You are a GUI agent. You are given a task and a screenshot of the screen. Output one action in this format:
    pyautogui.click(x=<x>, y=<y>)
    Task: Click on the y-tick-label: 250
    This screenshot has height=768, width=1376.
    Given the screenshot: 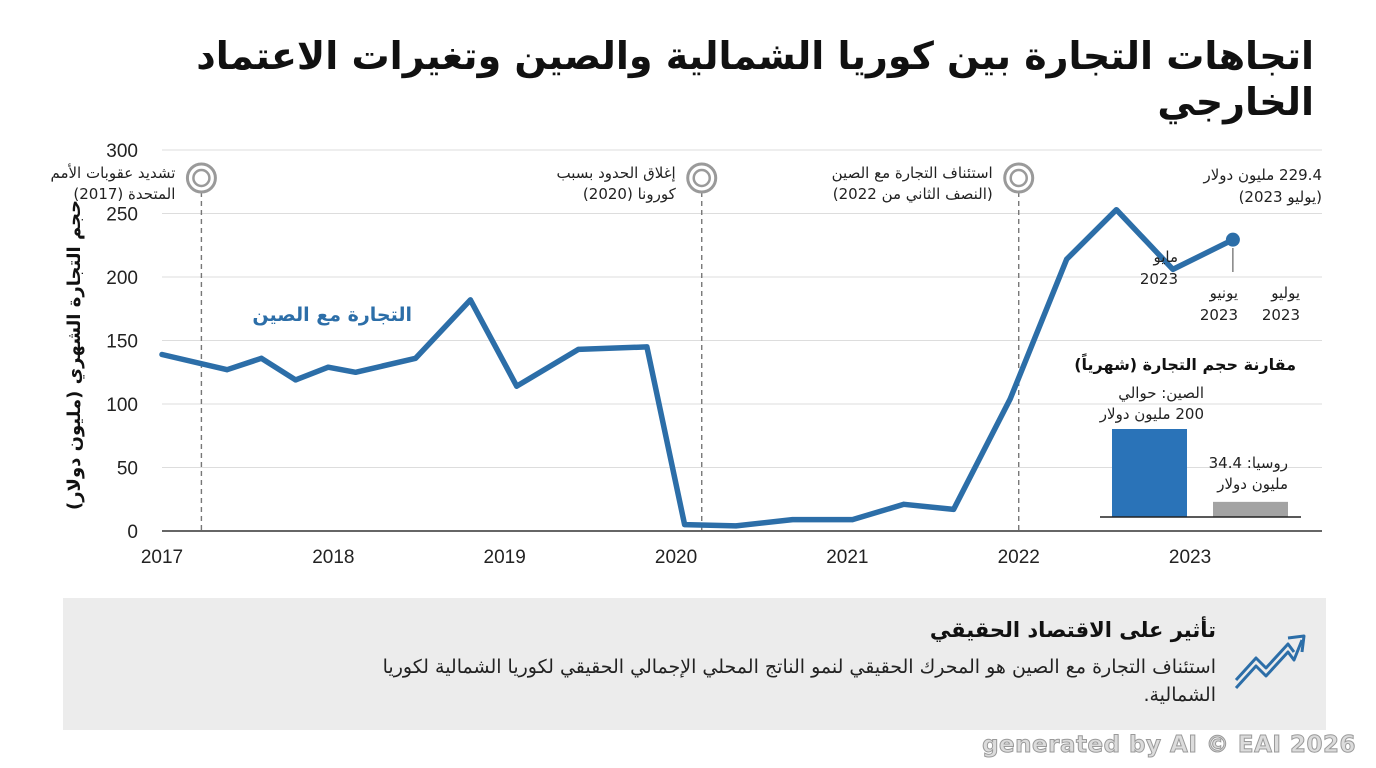 What is the action you would take?
    pyautogui.click(x=122, y=215)
    